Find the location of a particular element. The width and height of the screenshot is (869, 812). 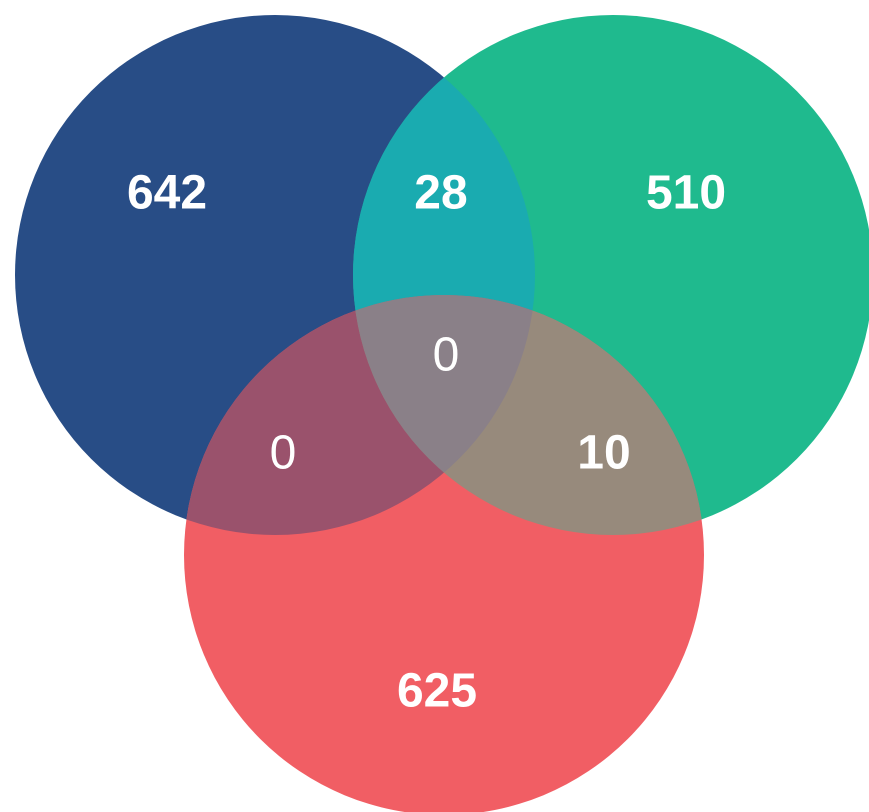

label-b-only: 510 is located at coordinates (686, 193).